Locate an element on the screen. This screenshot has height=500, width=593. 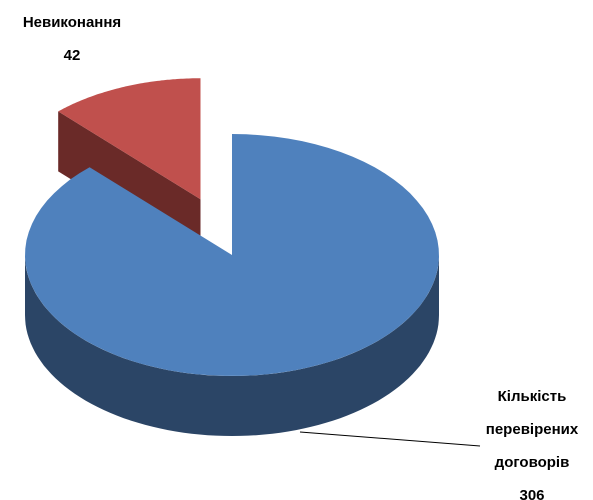
value-label: 42 is located at coordinates (72, 55).